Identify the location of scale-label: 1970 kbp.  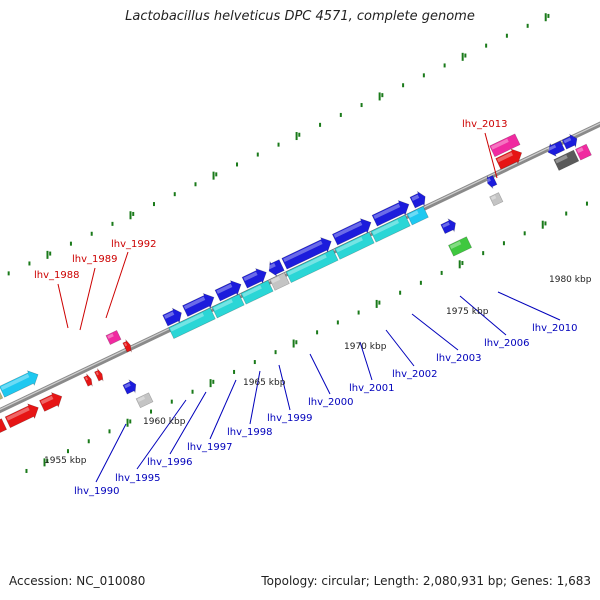
(365, 347).